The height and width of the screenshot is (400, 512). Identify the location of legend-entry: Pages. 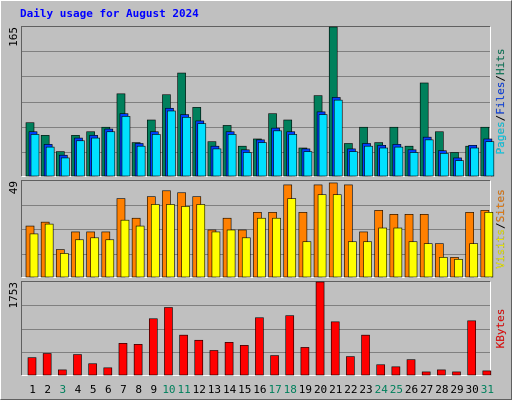
(500, 137).